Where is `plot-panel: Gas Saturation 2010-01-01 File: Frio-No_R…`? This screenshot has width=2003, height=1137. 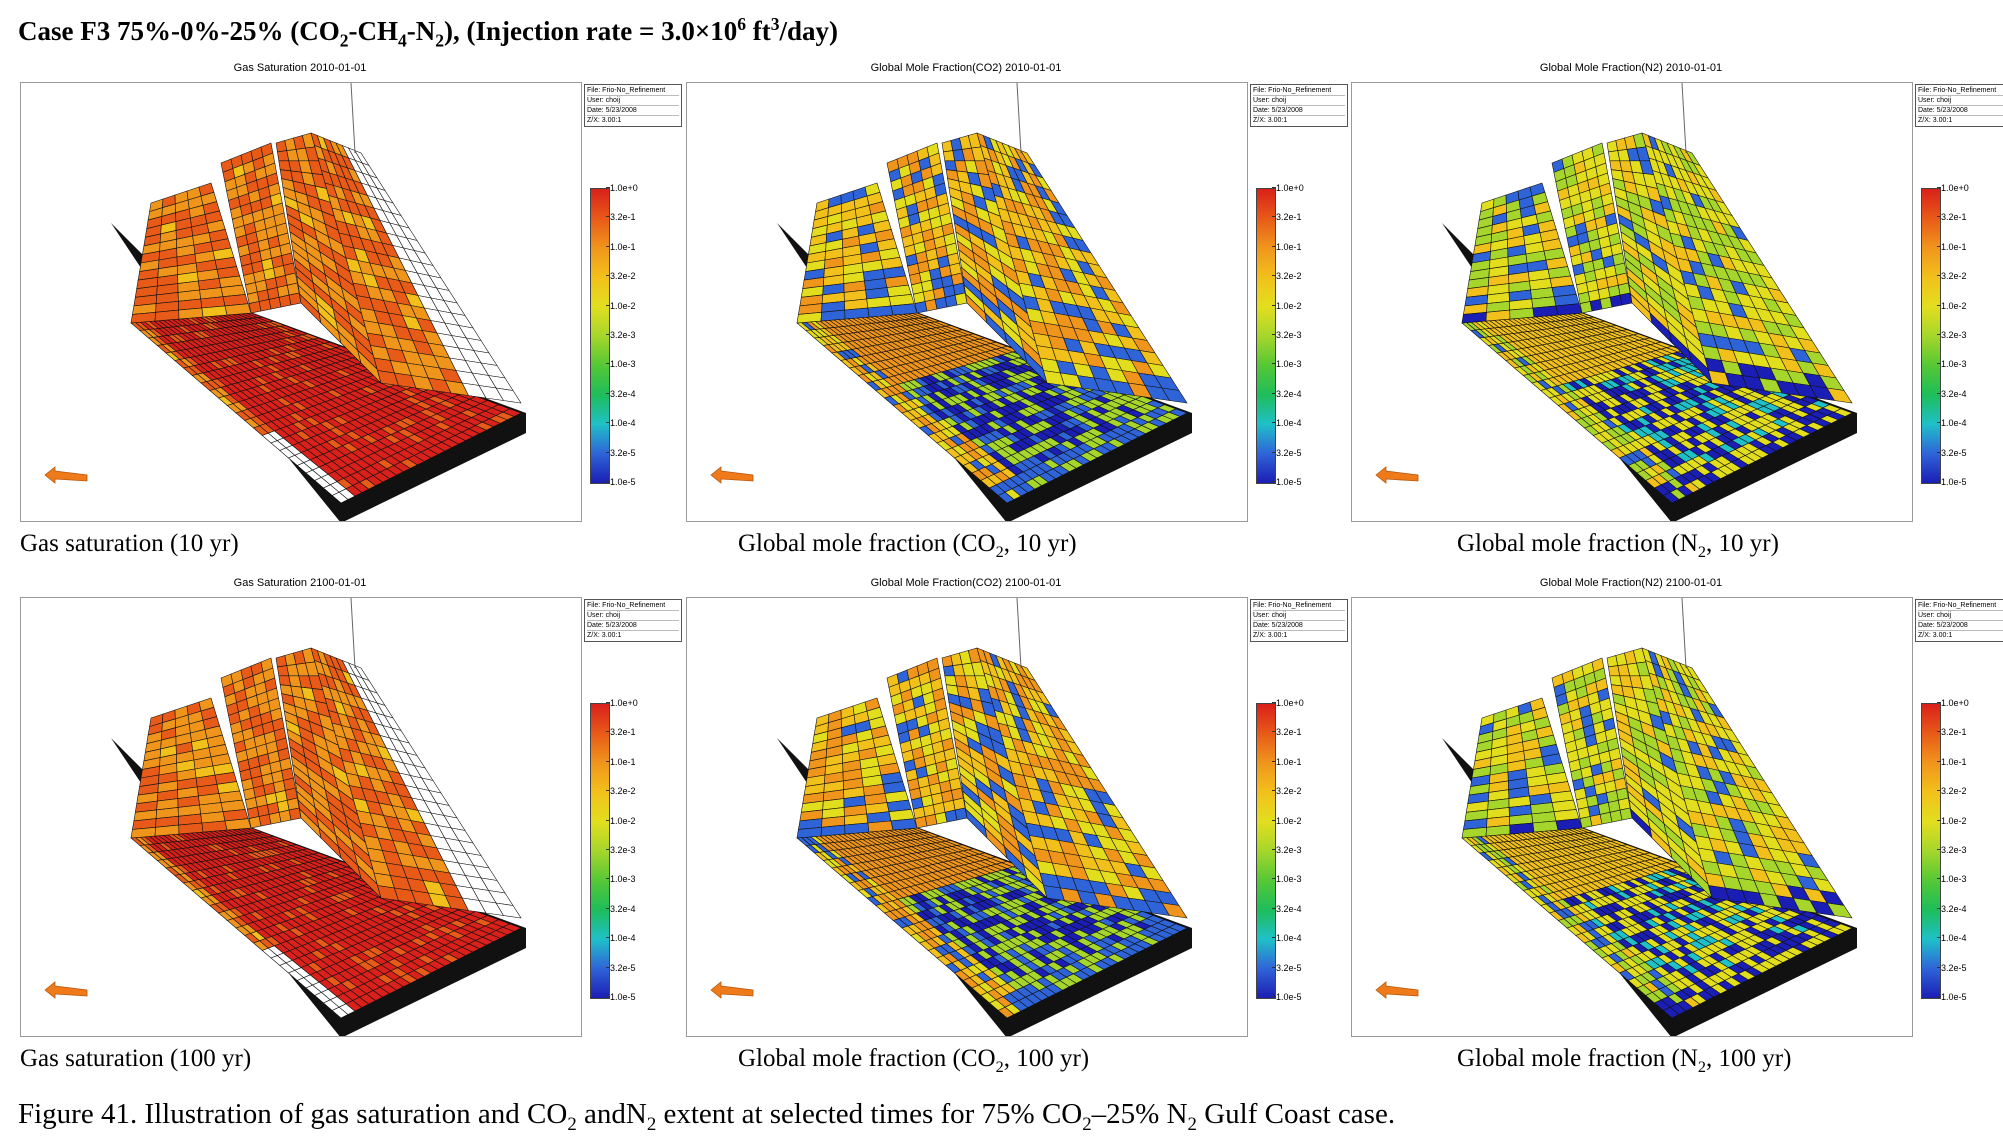
plot-panel: Gas Saturation 2010-01-01 File: Frio-No_R… is located at coordinates (351, 314).